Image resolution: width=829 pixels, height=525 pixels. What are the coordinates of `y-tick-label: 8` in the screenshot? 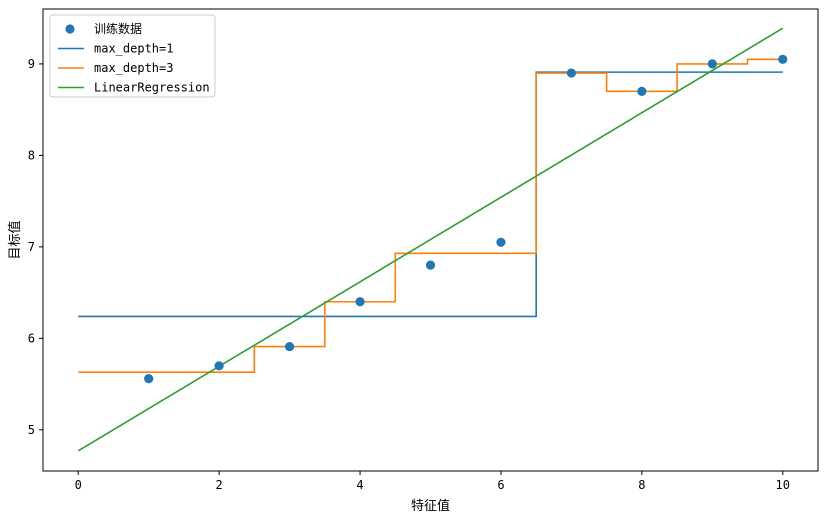 It's located at (31, 155).